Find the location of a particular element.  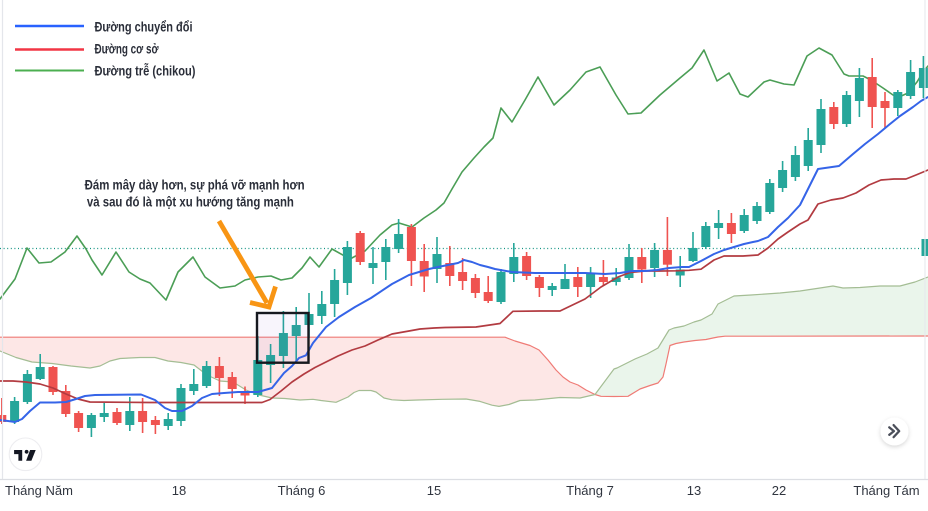

svg-text: Tháng 6 is located at coordinates (302, 490).